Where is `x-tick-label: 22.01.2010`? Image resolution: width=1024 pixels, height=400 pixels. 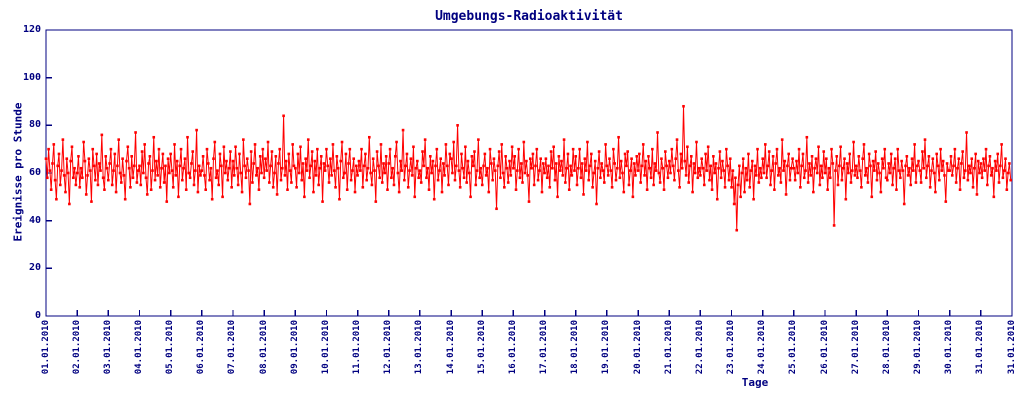
x-tick-label: 22.01.2010 is located at coordinates (699, 347).